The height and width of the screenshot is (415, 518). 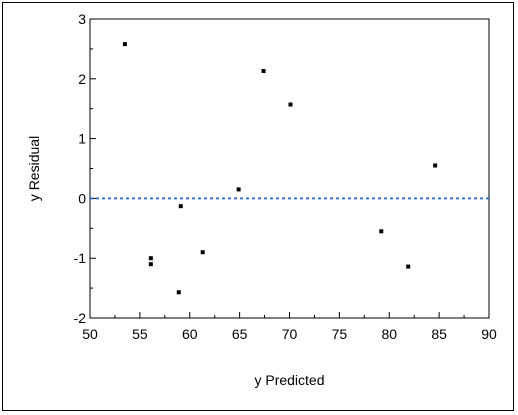 What do you see at coordinates (489, 334) in the screenshot?
I see `x-tick-label: 90` at bounding box center [489, 334].